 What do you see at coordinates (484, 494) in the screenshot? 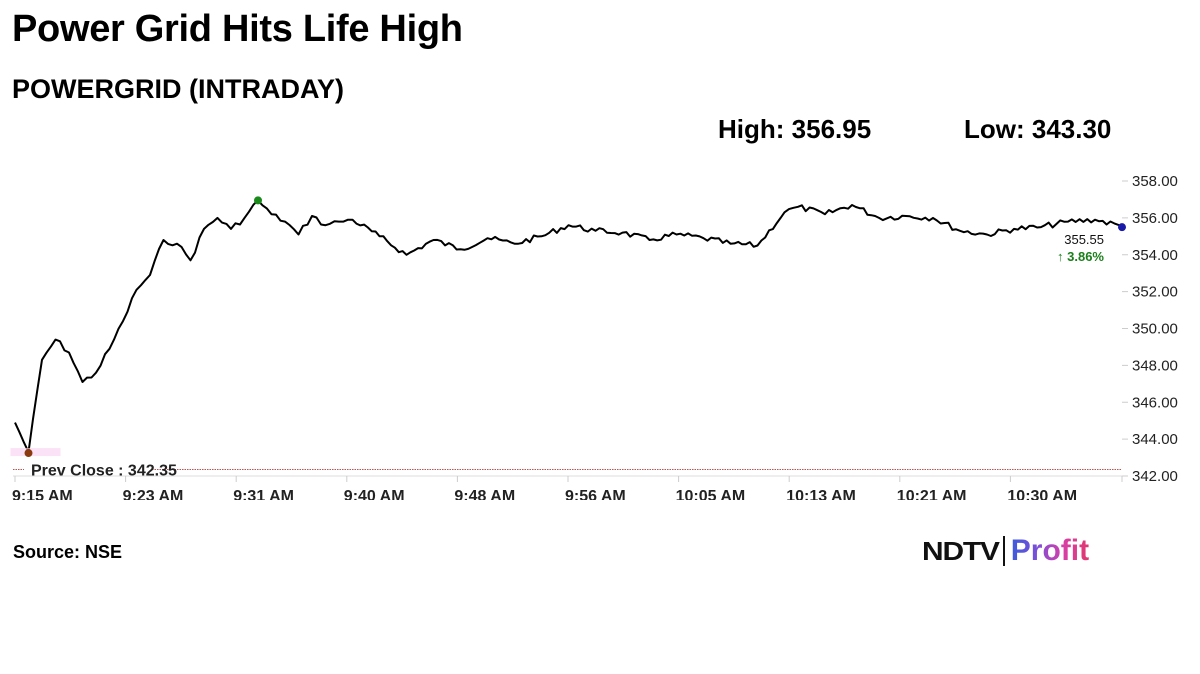
I see `x-tick-label: 9:48 AM` at bounding box center [484, 494].